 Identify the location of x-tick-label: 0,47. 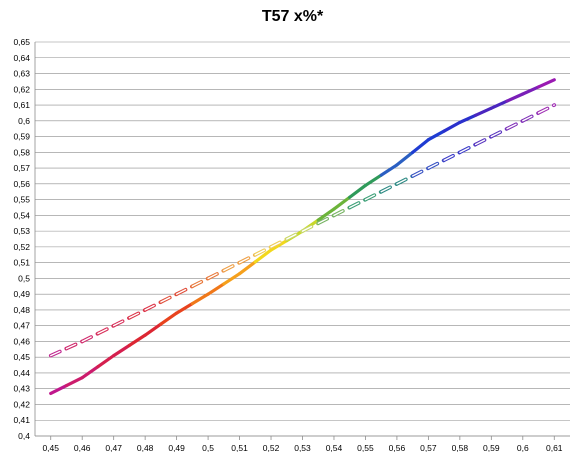
(113, 448).